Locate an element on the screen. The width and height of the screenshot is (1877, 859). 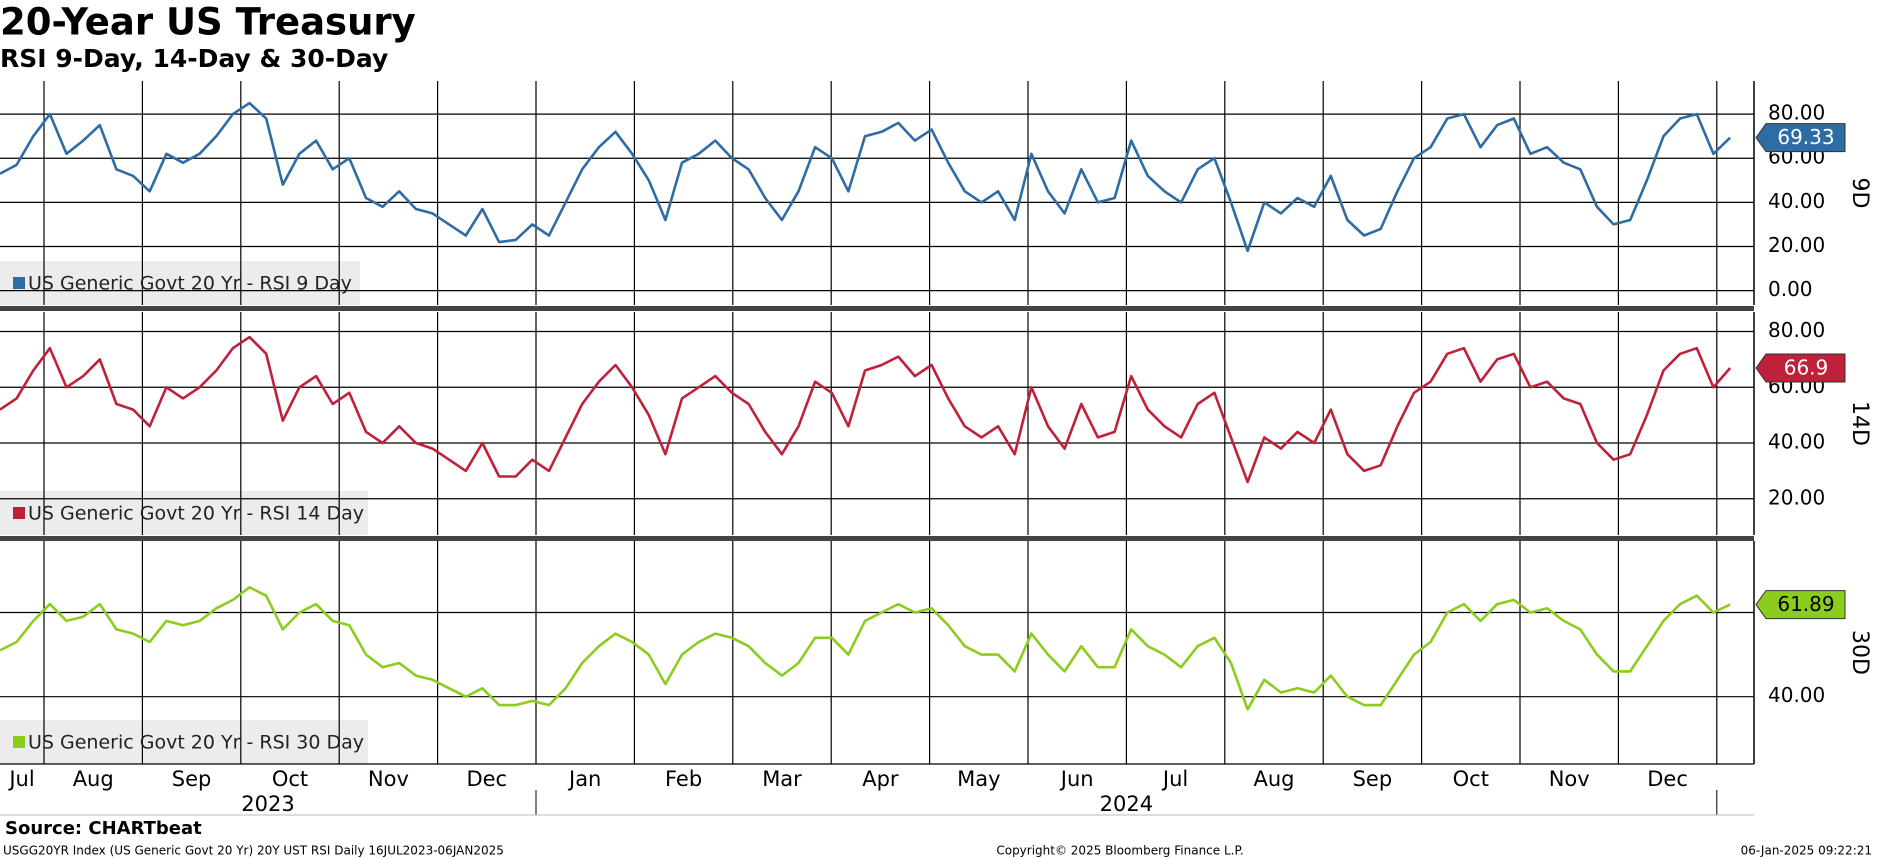
x-tick-label: May is located at coordinates (978, 779).